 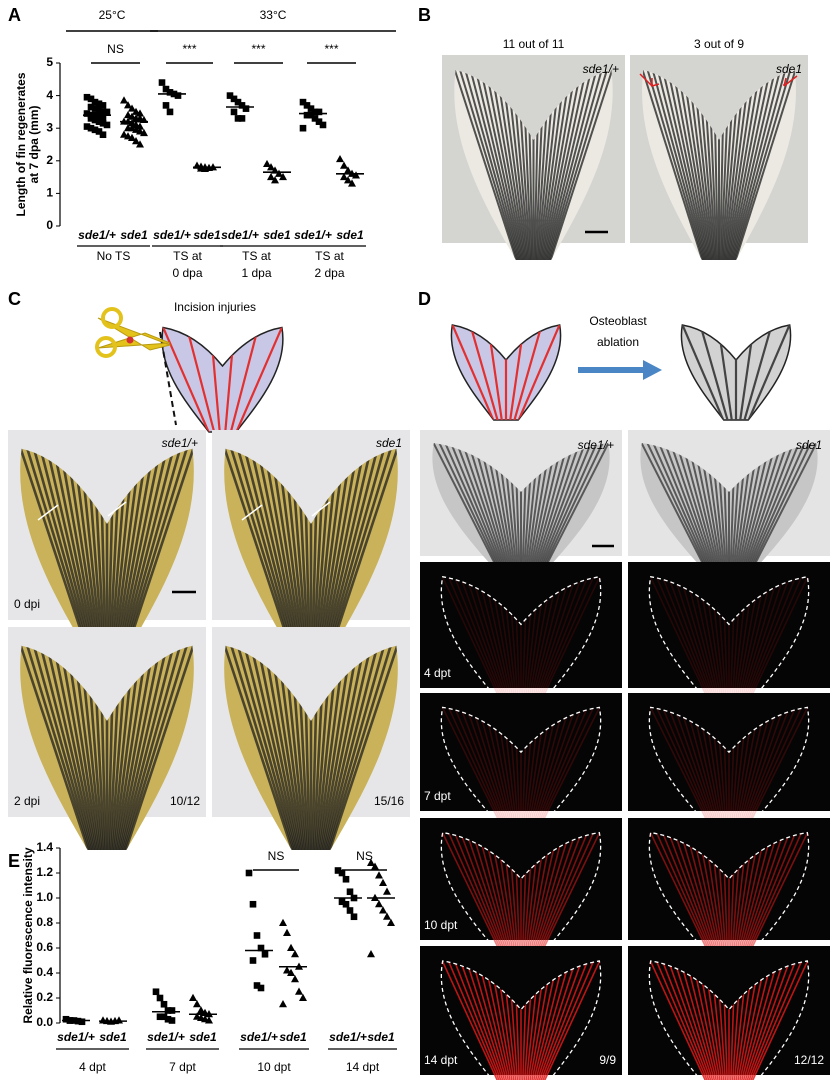 I want to click on temperature-label: 33°C, so click(x=273, y=15).